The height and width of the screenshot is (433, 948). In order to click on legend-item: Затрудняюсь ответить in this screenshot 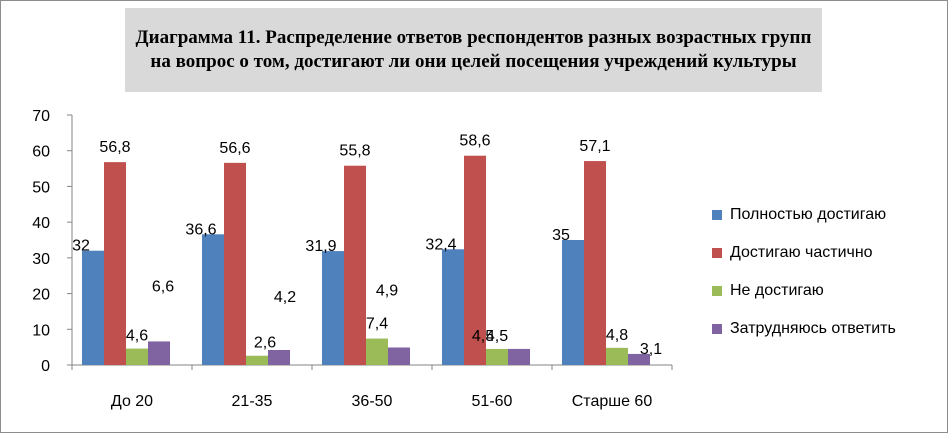, I will do `click(804, 329)`.